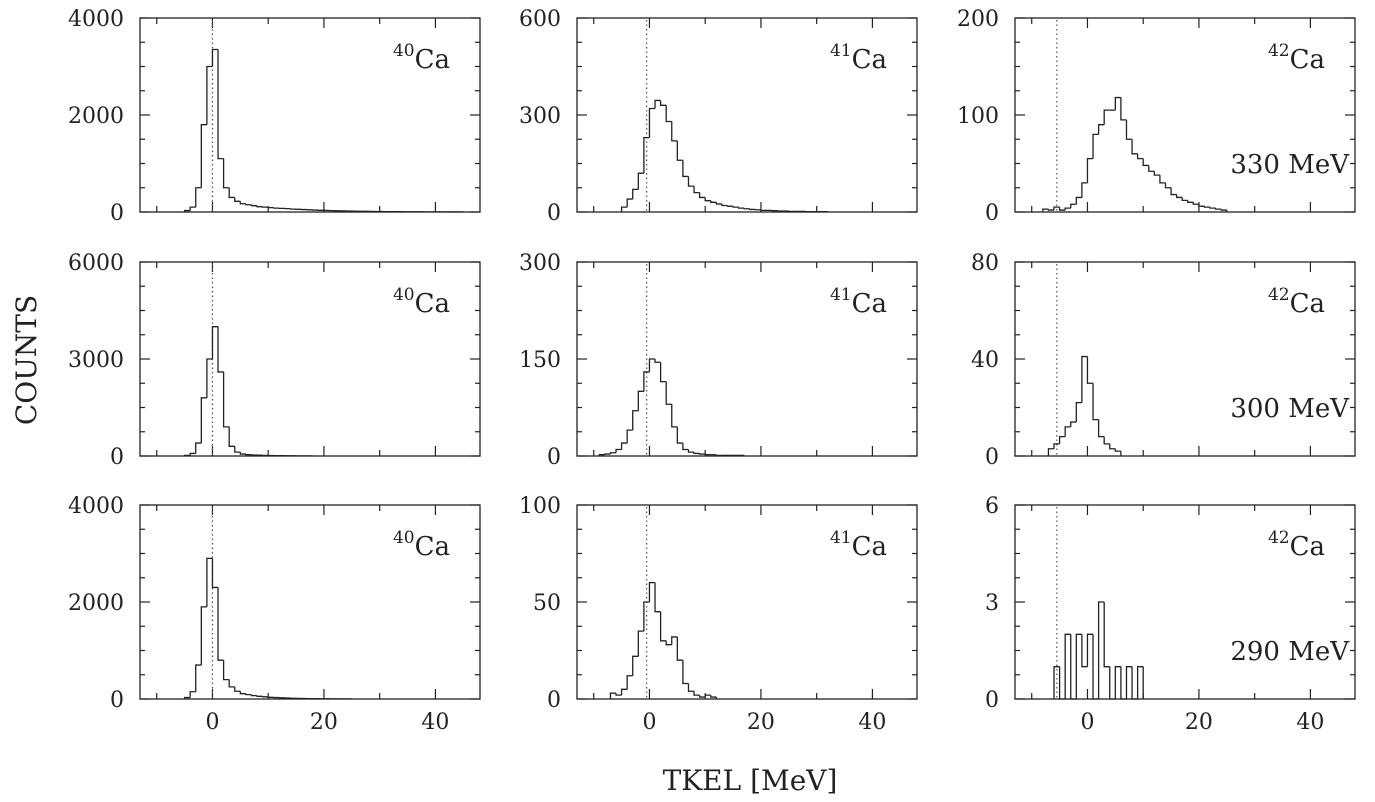 The height and width of the screenshot is (802, 1375). I want to click on beam-energy-label: 300 MeV, so click(1290, 409).